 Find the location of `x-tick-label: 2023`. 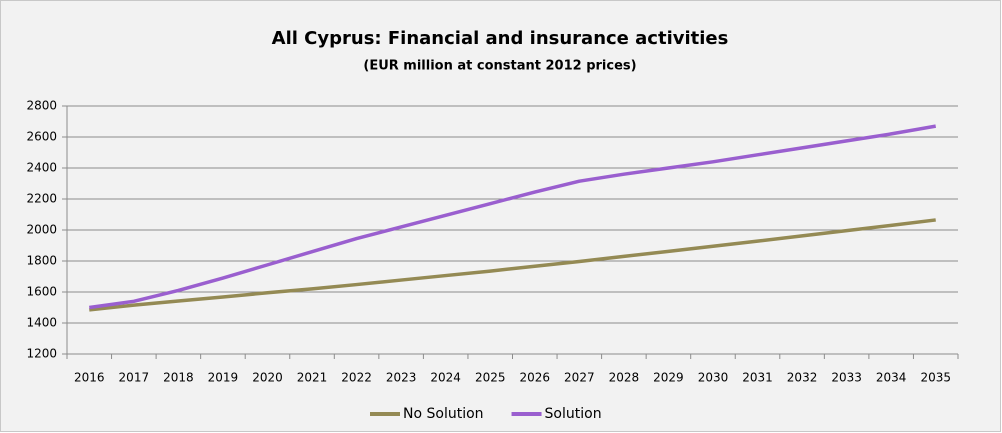

x-tick-label: 2023 is located at coordinates (401, 378).